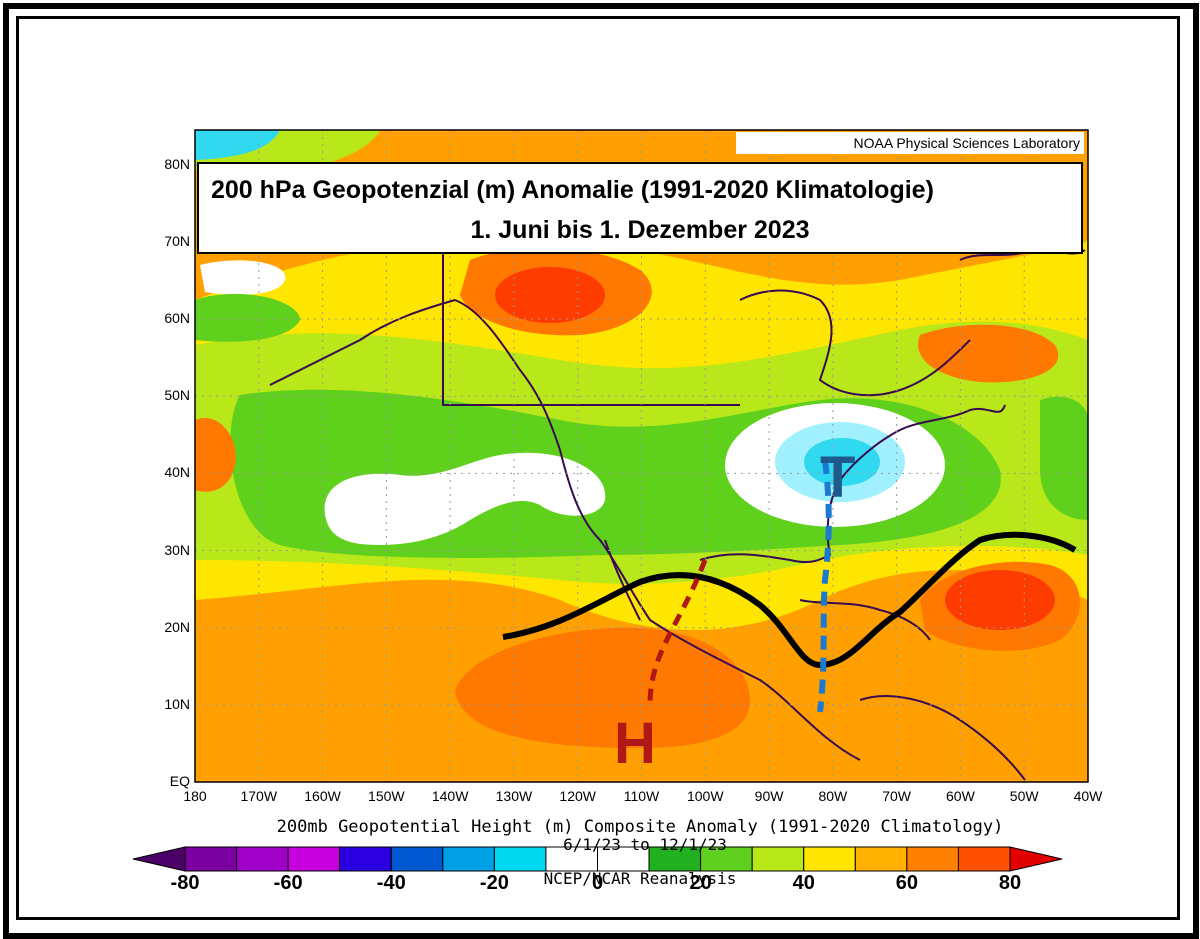 The image size is (1200, 939). I want to click on colorbar-label: -20, so click(494, 883).